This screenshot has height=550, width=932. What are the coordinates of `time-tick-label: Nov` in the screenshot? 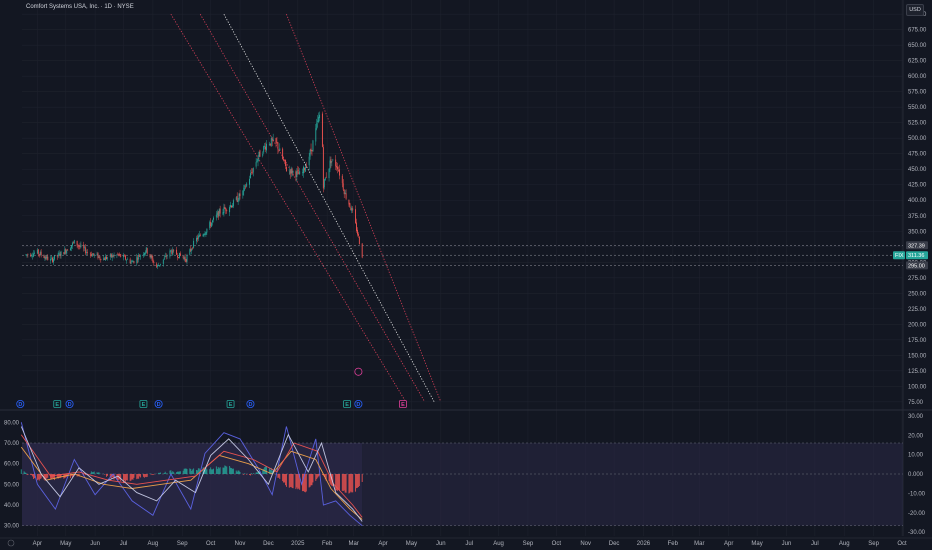 It's located at (585, 544).